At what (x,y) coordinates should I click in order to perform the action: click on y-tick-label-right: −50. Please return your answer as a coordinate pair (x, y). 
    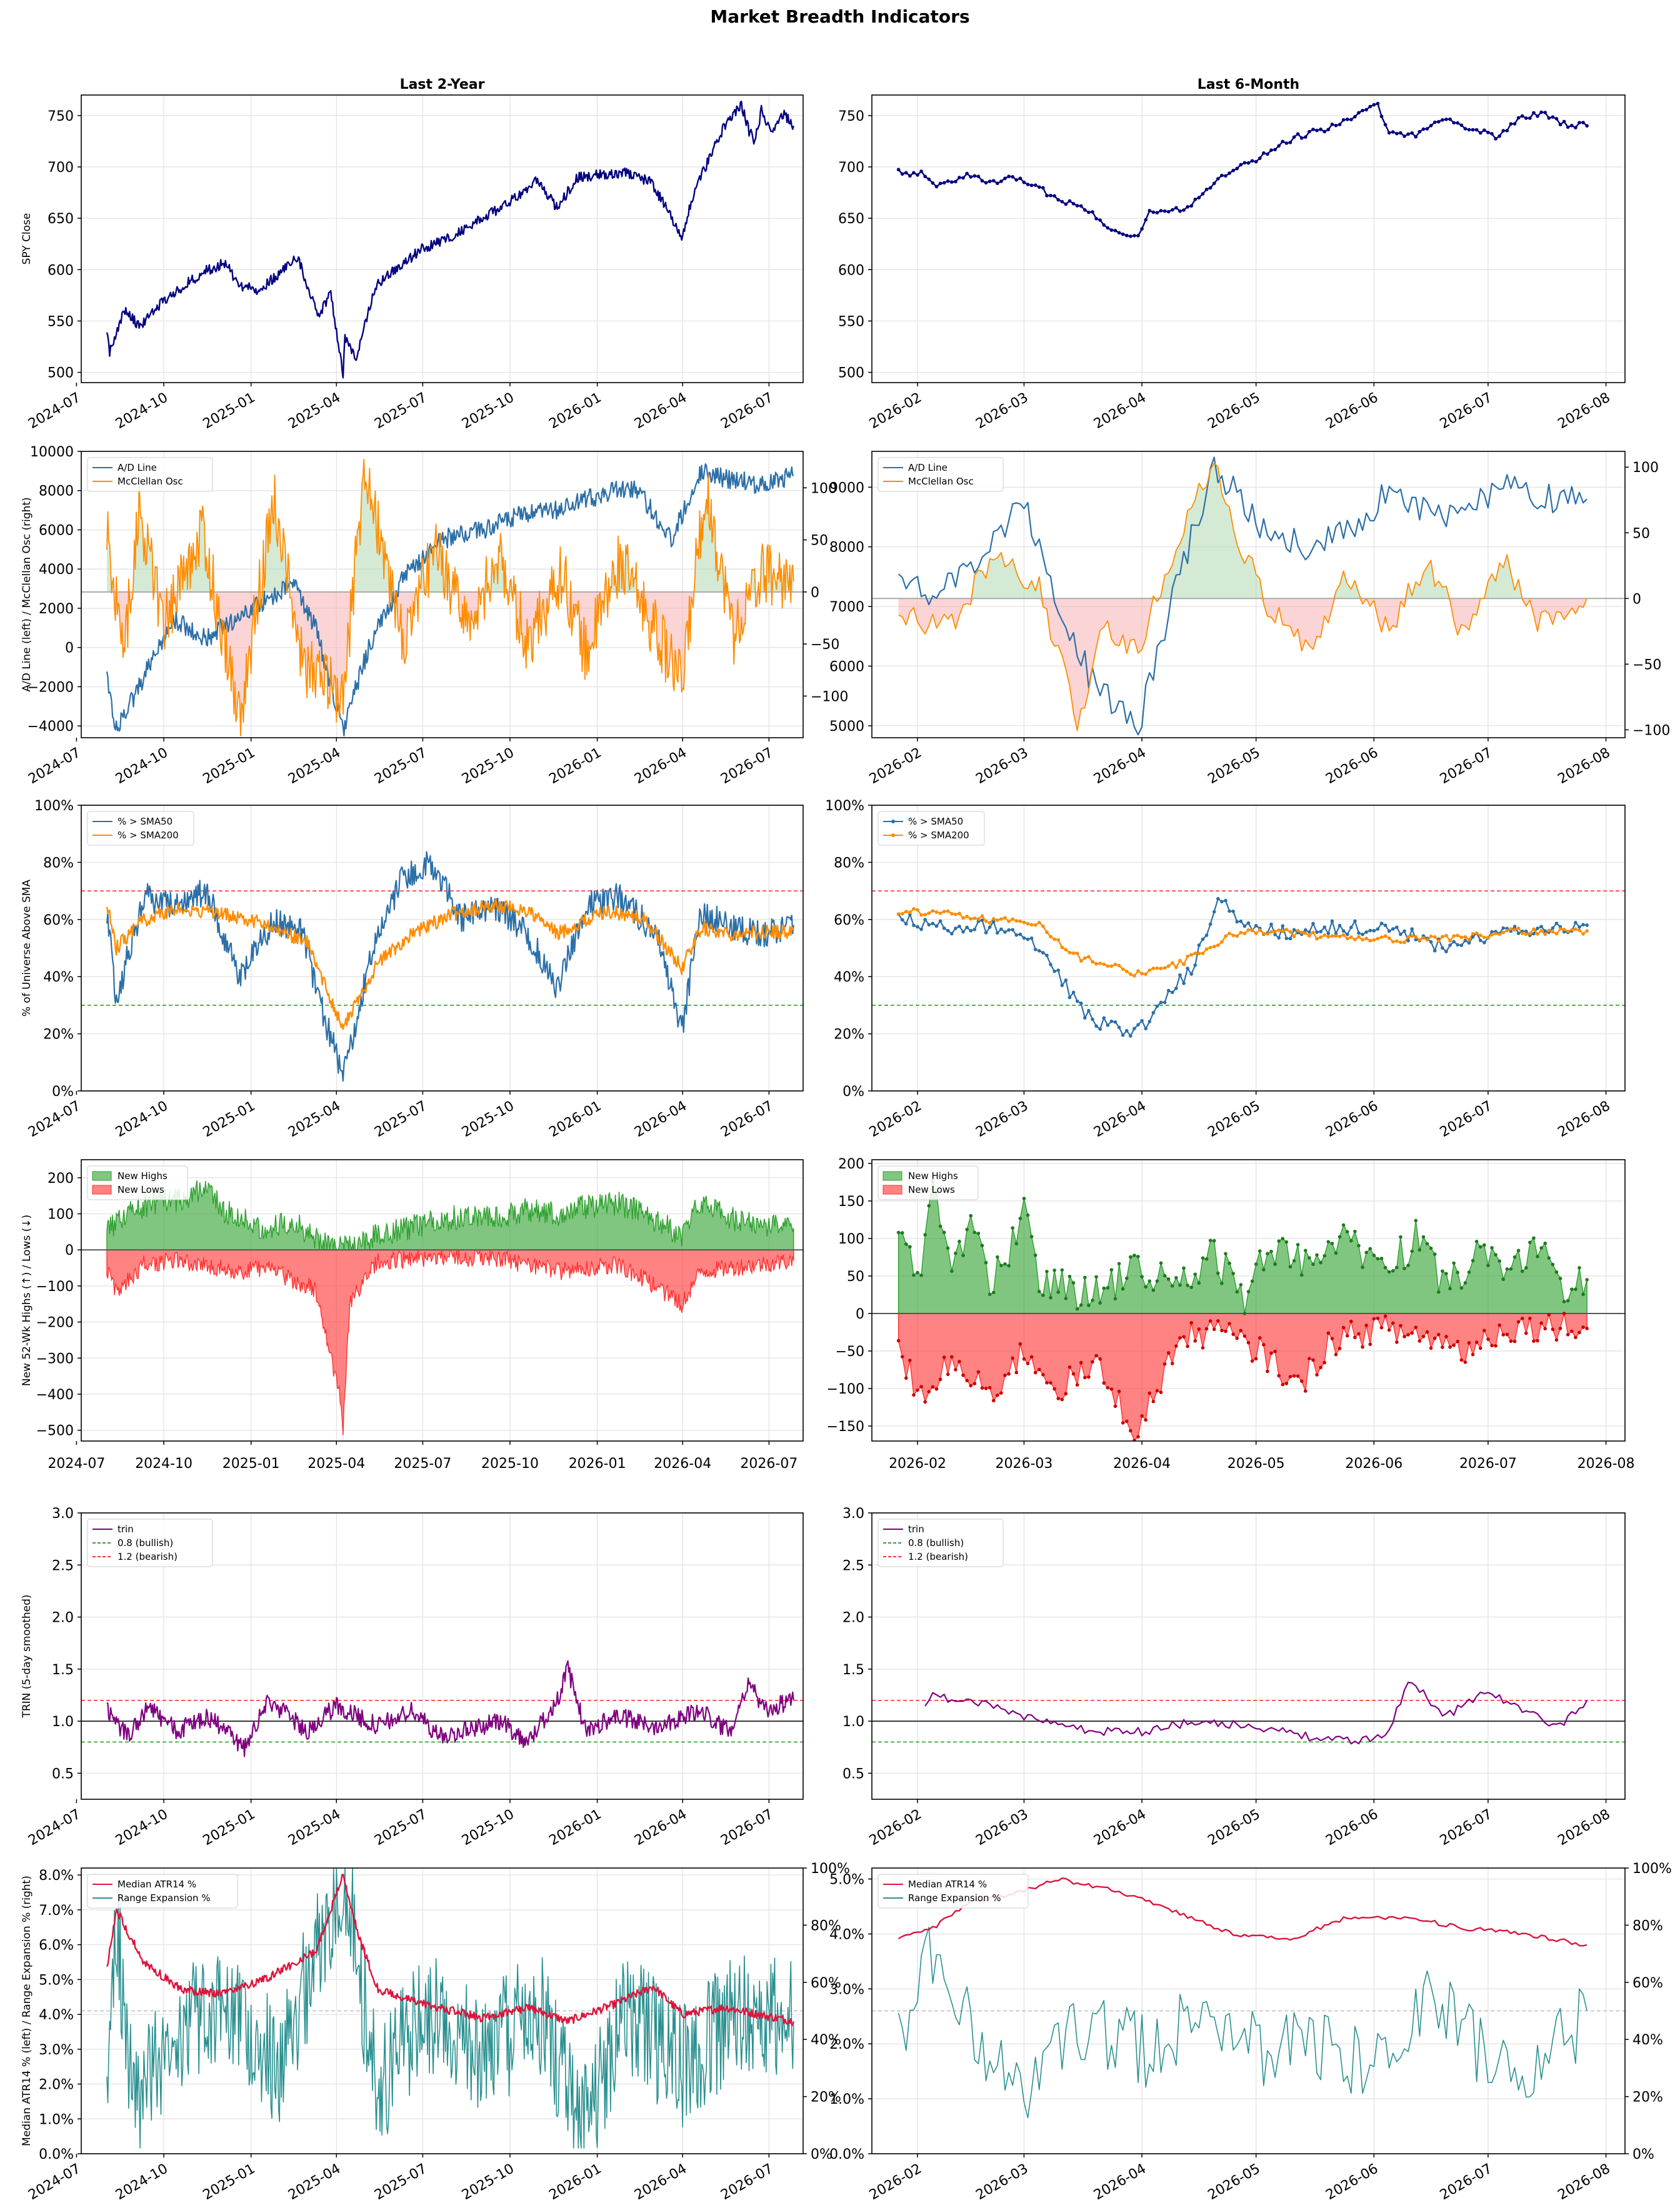
    Looking at the image, I should click on (1646, 665).